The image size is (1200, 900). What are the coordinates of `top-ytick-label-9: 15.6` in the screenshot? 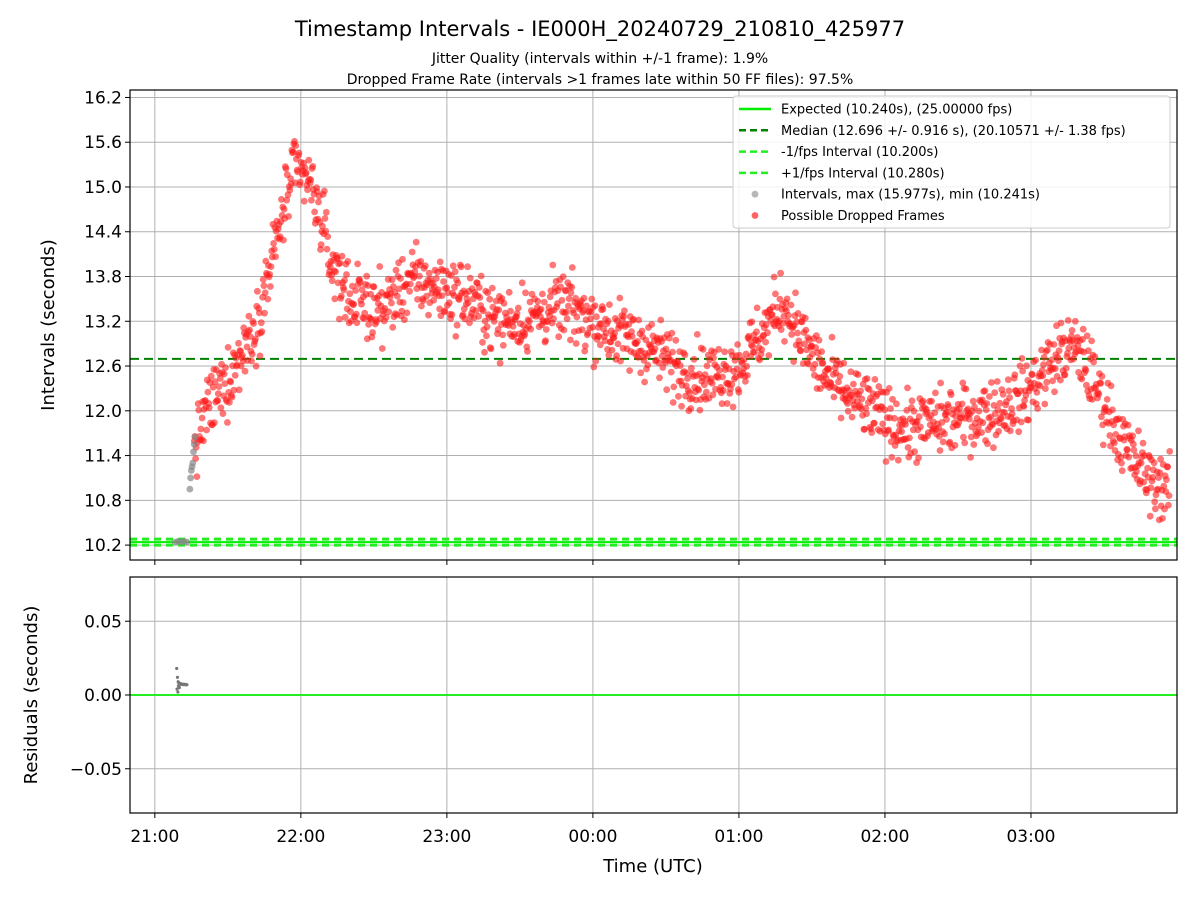 It's located at (103, 143).